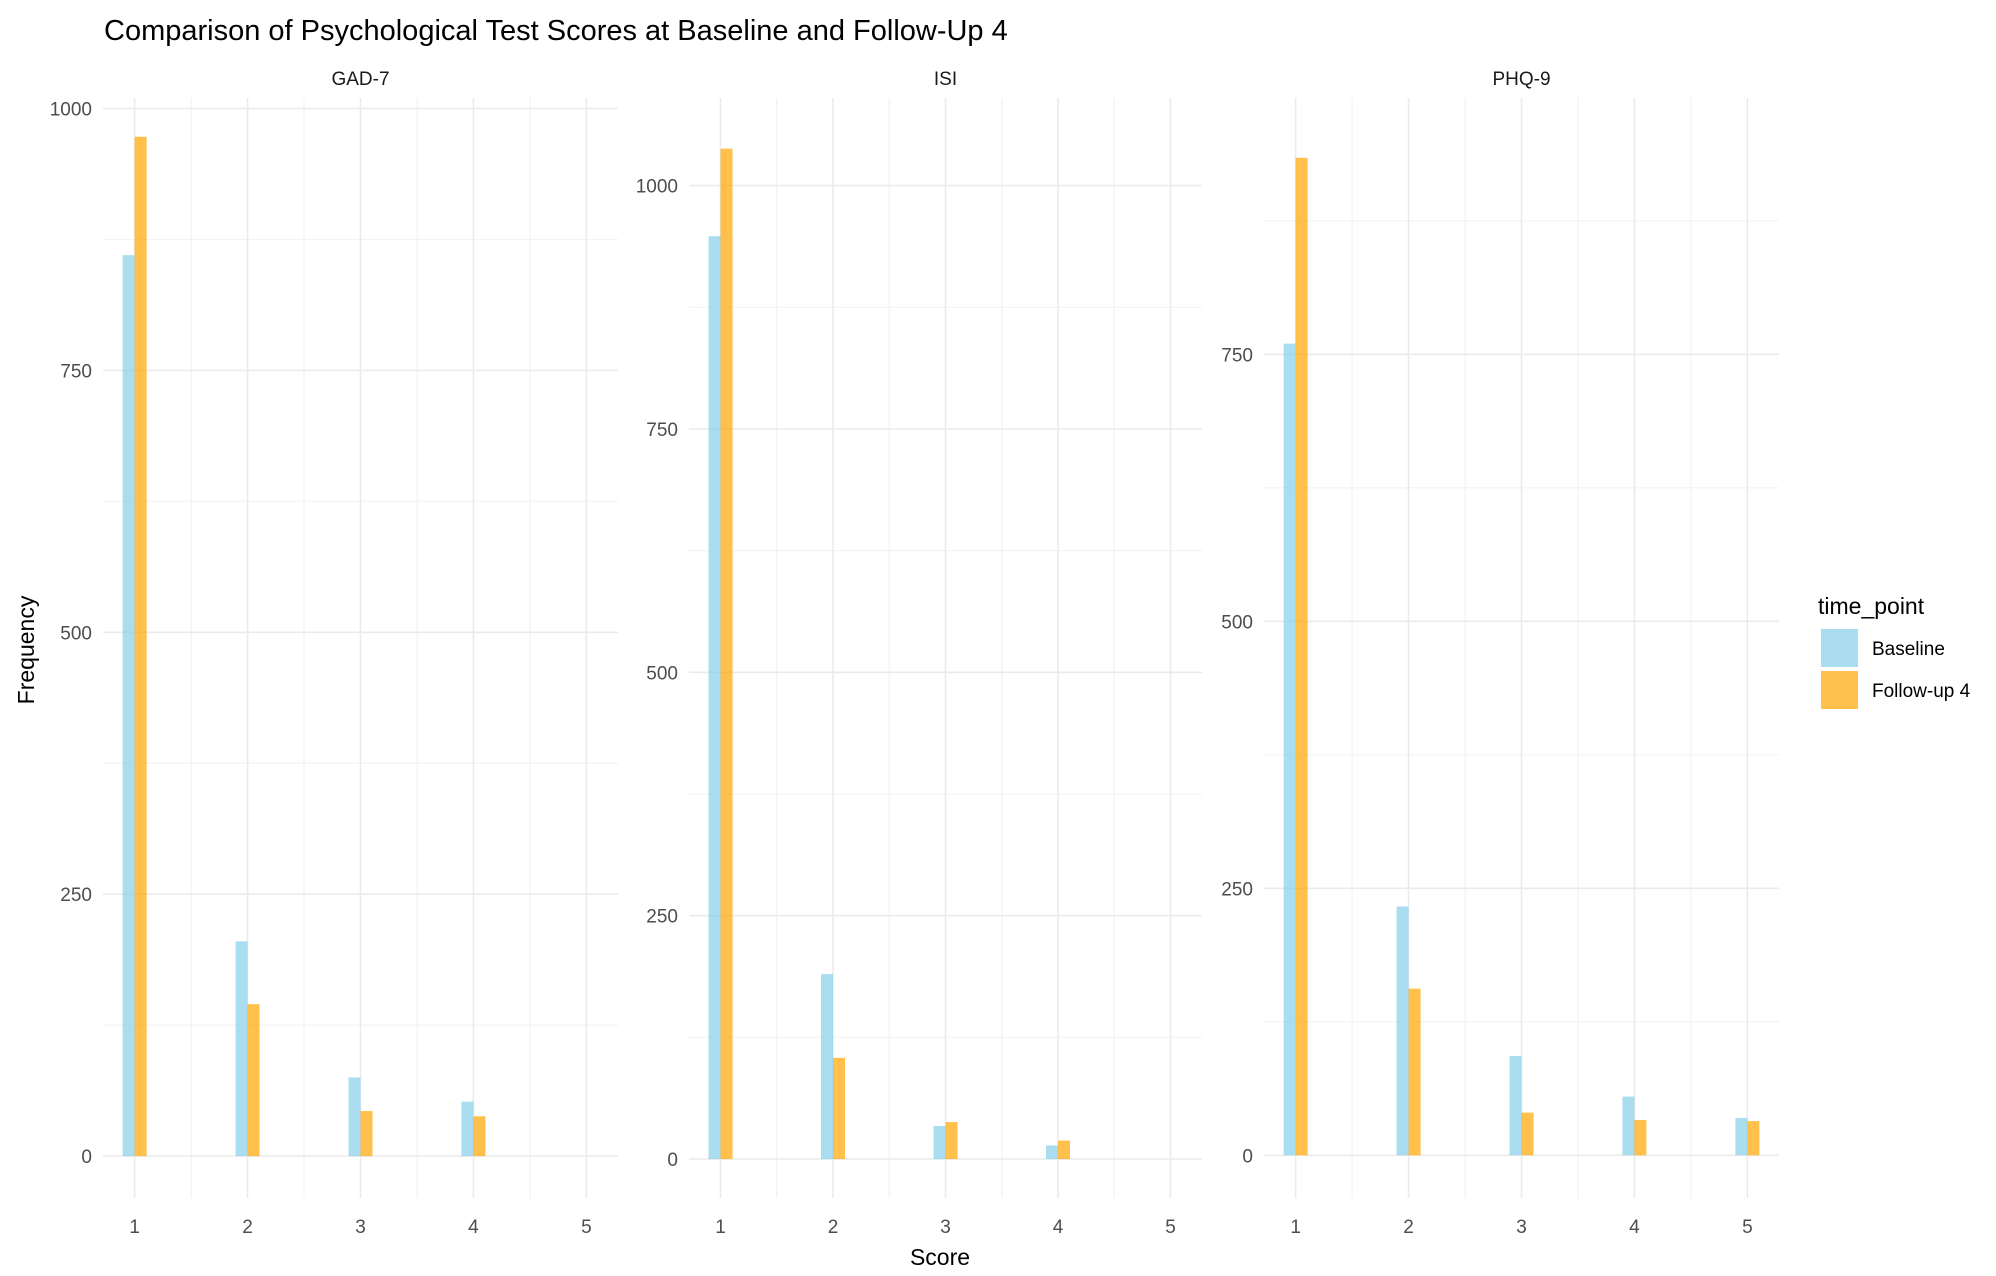 This screenshot has height=1276, width=1996. I want to click on legend-label: Baseline, so click(1908, 649).